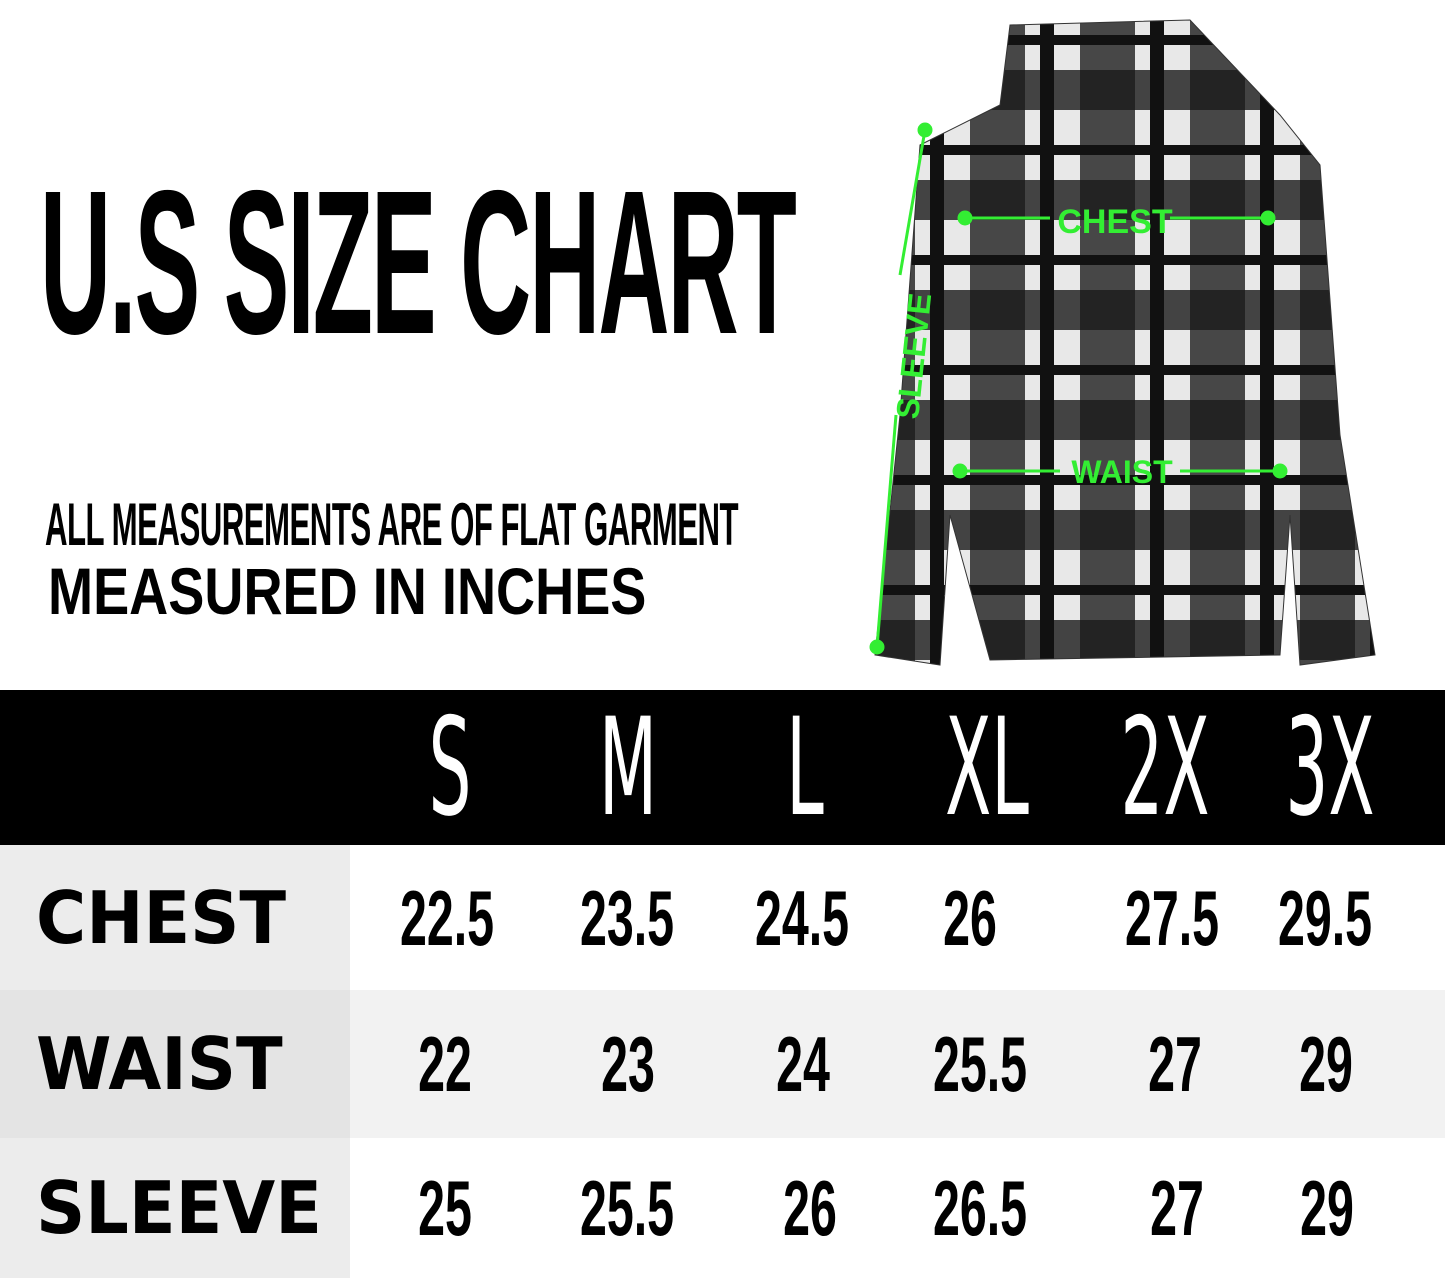 Image resolution: width=1445 pixels, height=1278 pixels. Describe the element at coordinates (450, 767) in the screenshot. I see `size-s: S` at that location.